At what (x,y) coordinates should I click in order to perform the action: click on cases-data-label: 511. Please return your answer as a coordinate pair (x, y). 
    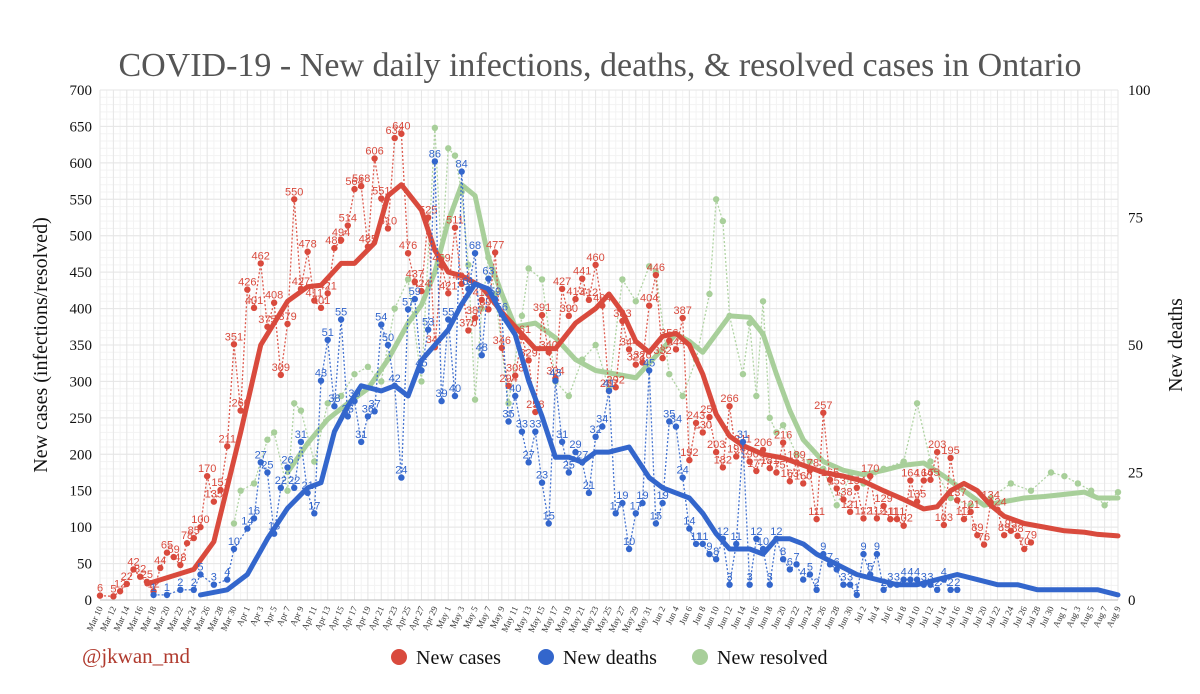
    Looking at the image, I should click on (455, 221).